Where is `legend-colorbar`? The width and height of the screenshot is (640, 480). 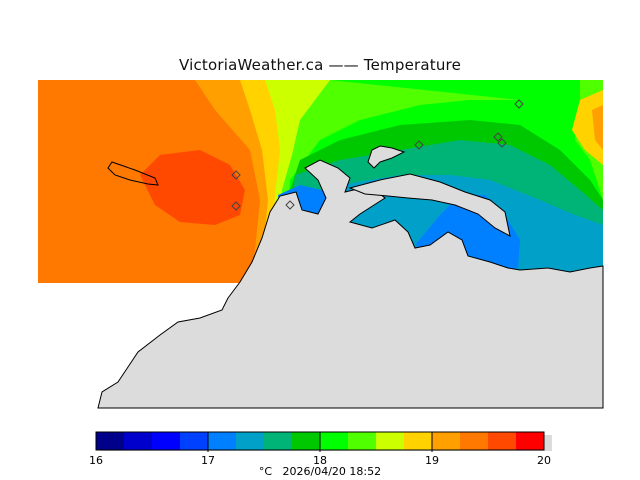
legend-colorbar is located at coordinates (323, 441).